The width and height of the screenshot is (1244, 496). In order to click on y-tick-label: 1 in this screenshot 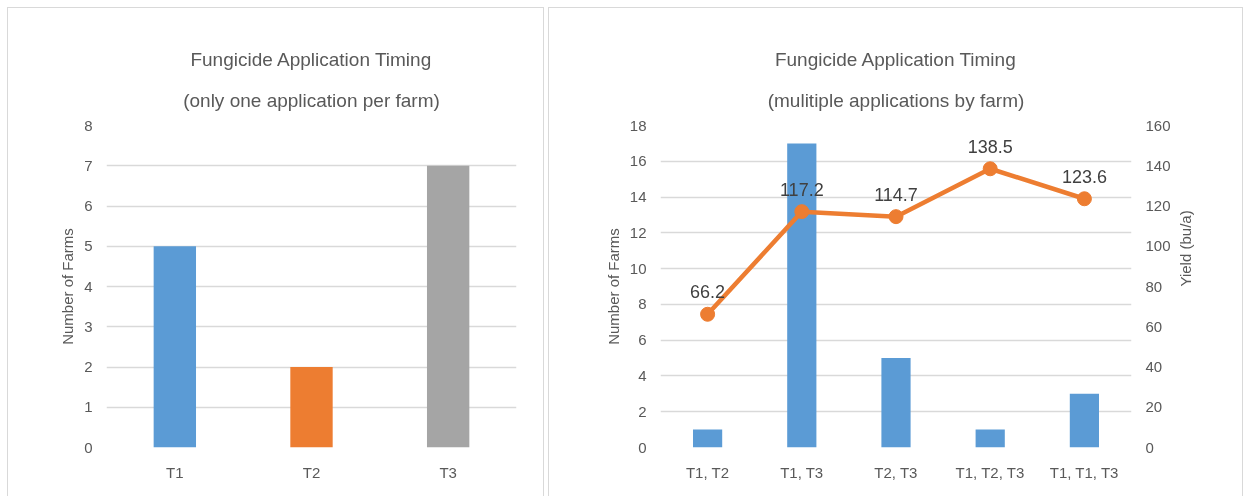, I will do `click(88, 407)`.